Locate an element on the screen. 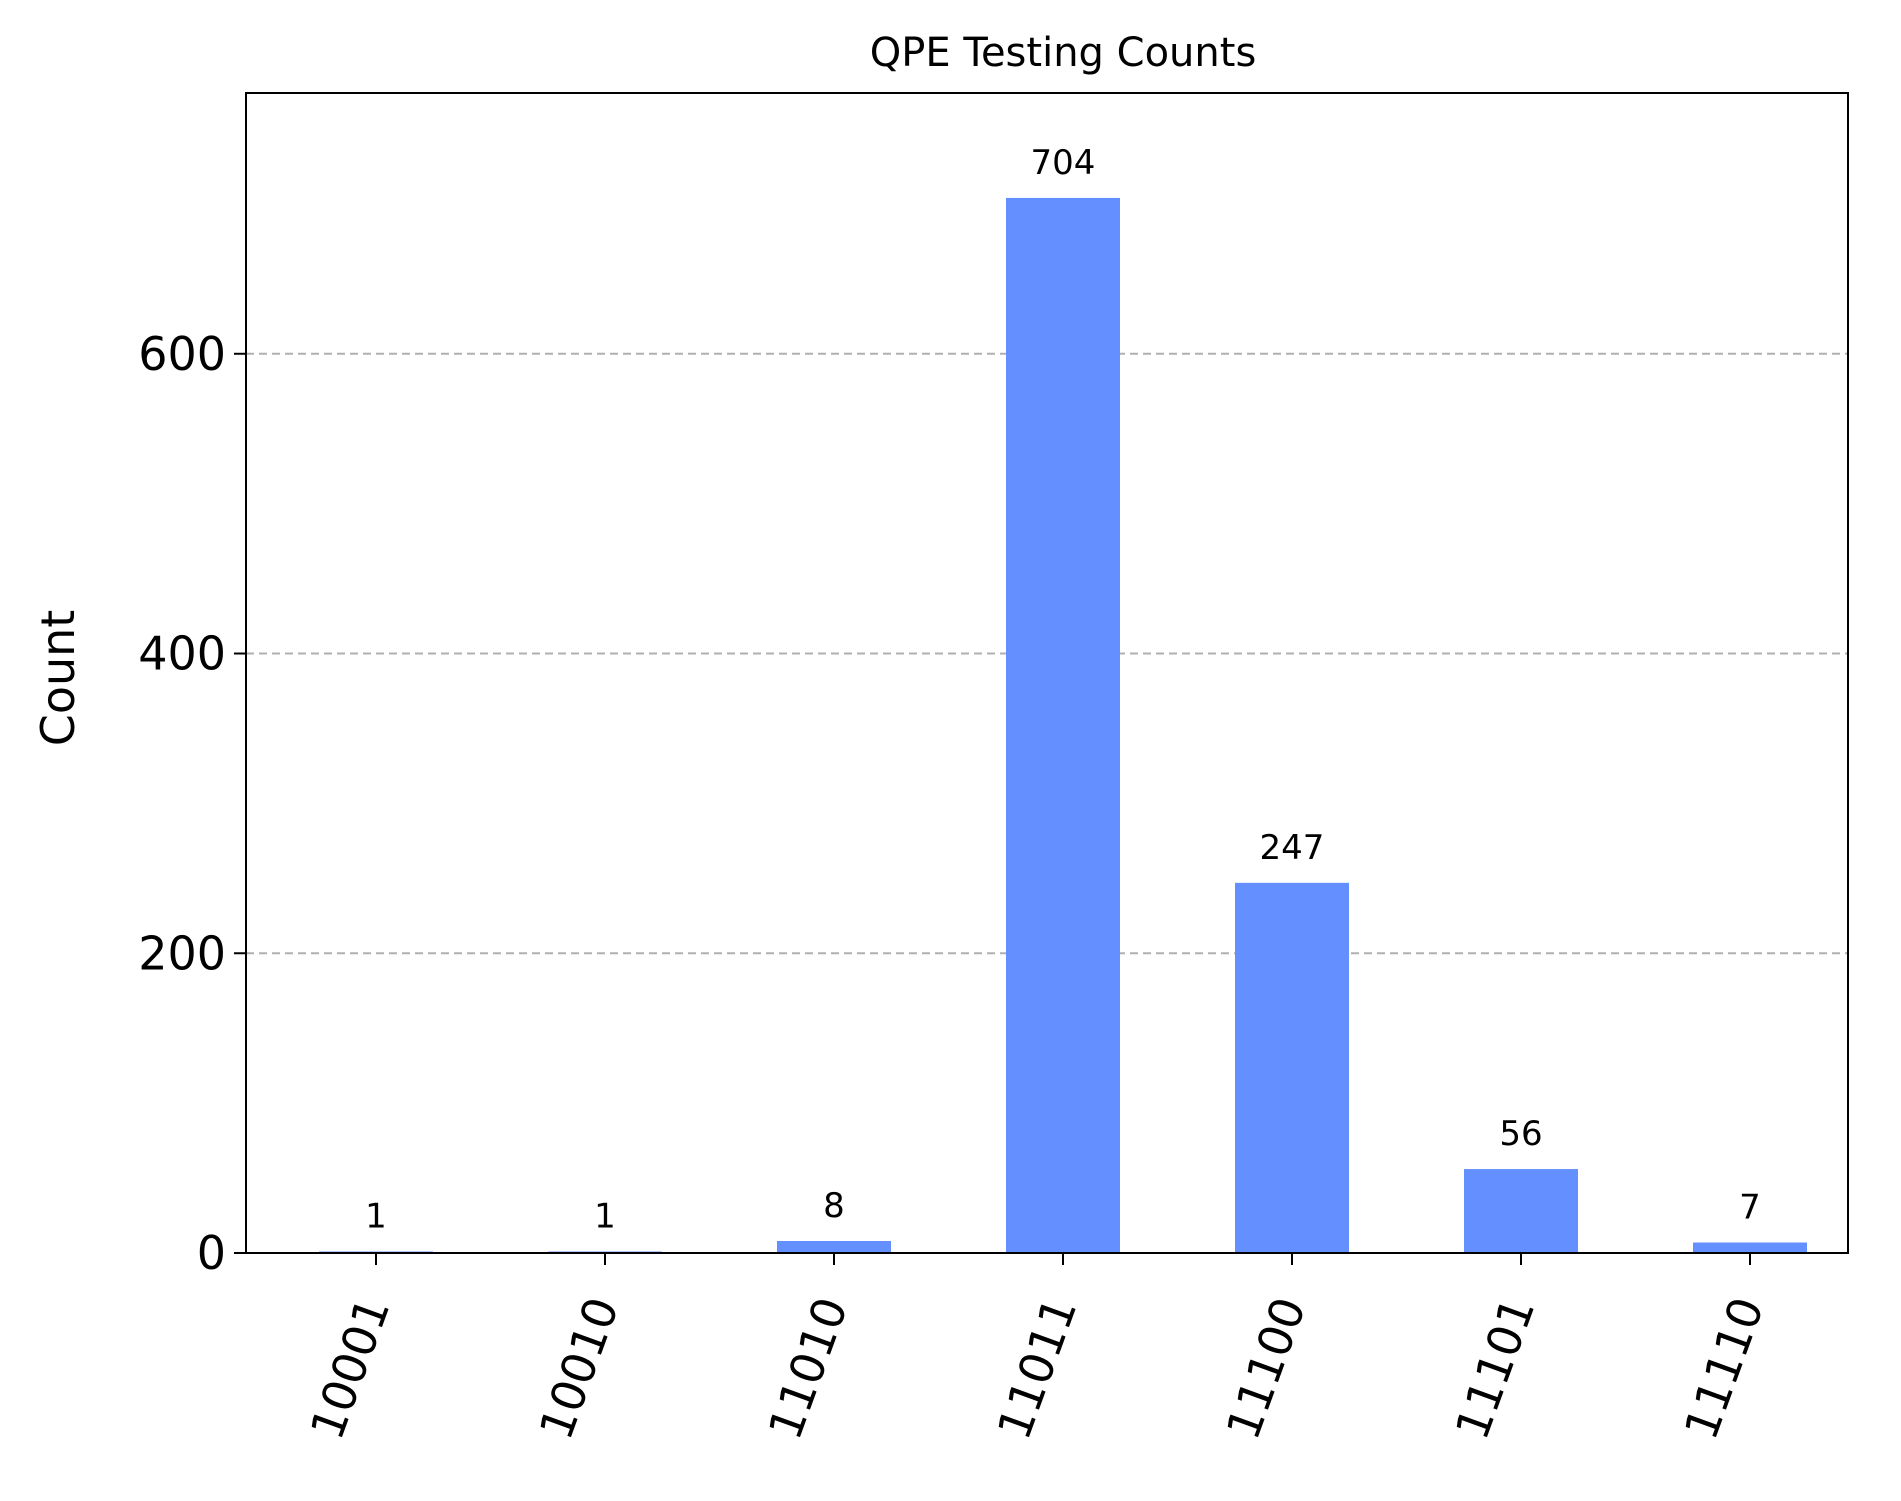 The width and height of the screenshot is (1901, 1501). bar-value-label: 8 is located at coordinates (834, 1206).